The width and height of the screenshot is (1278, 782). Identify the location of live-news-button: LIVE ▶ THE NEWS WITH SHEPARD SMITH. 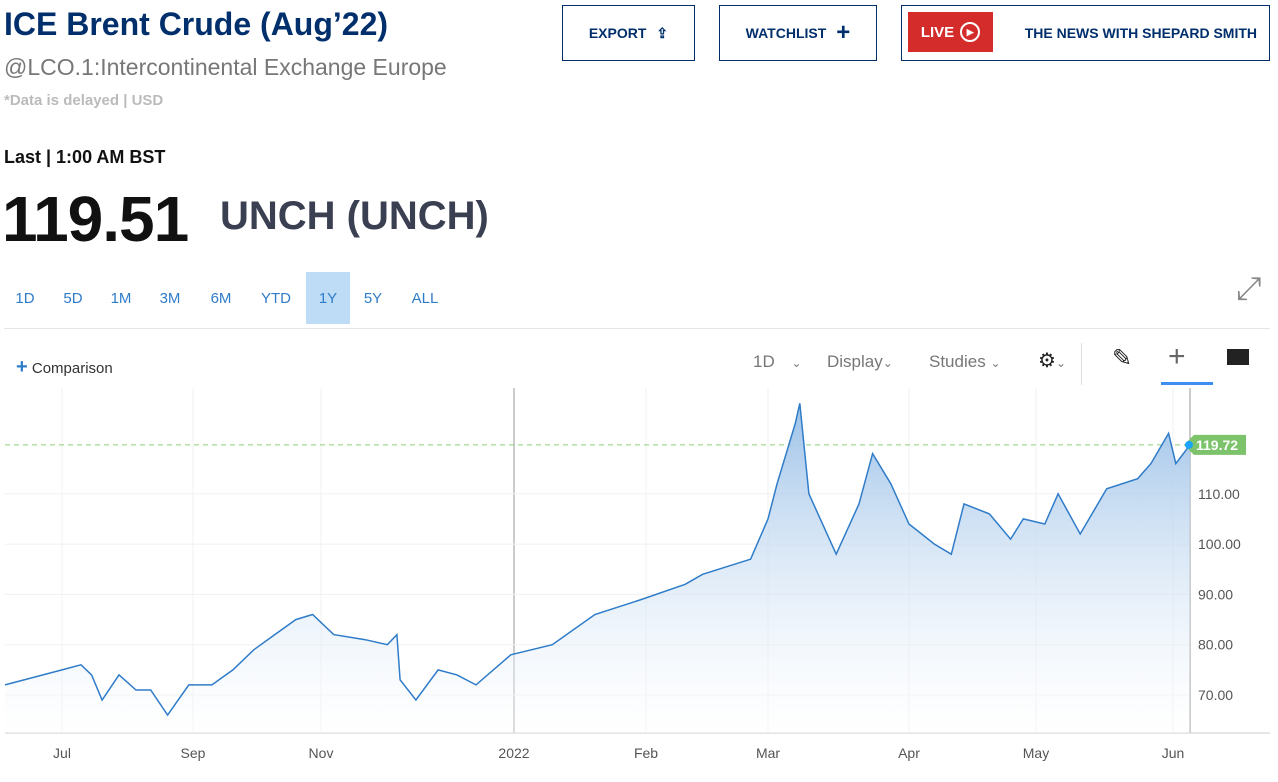
(1085, 33).